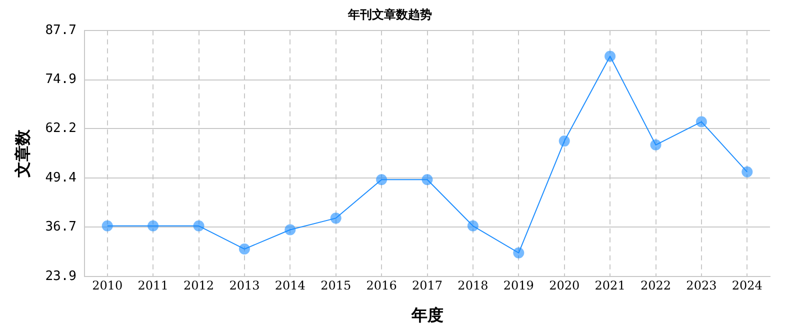 The width and height of the screenshot is (790, 330). I want to click on x-tick-label: 2016, so click(381, 285).